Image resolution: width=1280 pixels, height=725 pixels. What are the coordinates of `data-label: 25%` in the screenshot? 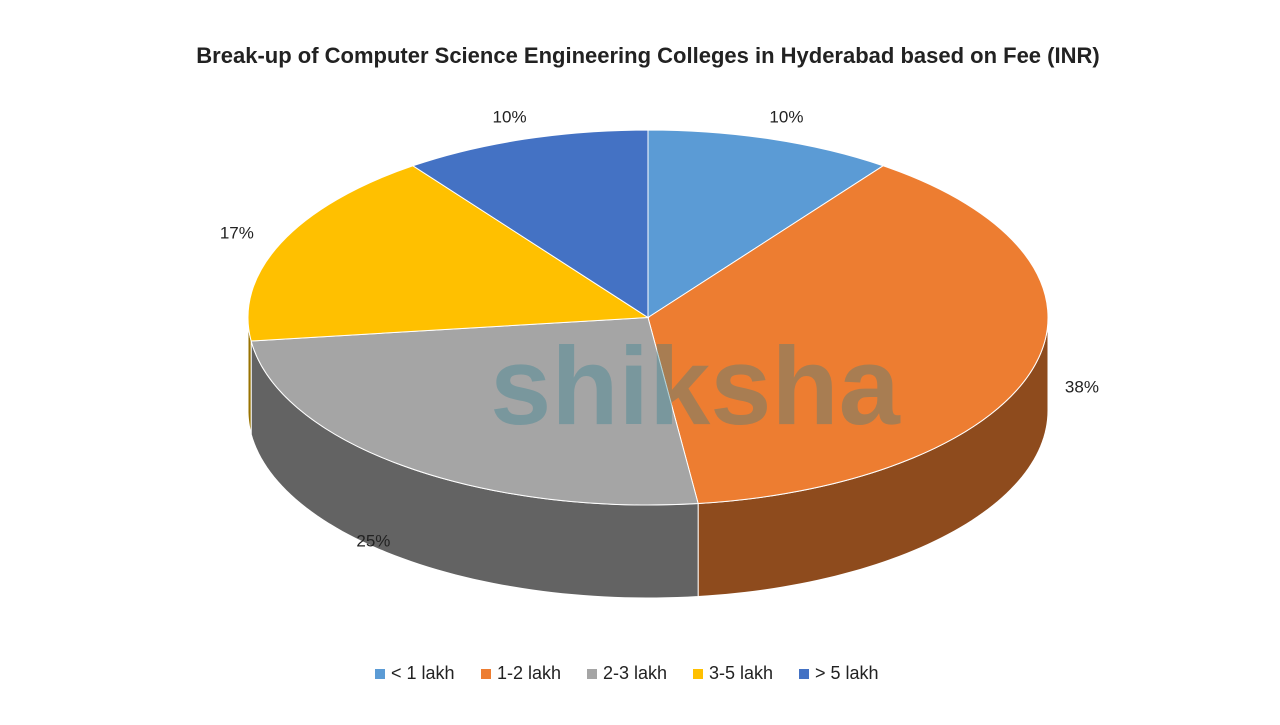 It's located at (373, 541).